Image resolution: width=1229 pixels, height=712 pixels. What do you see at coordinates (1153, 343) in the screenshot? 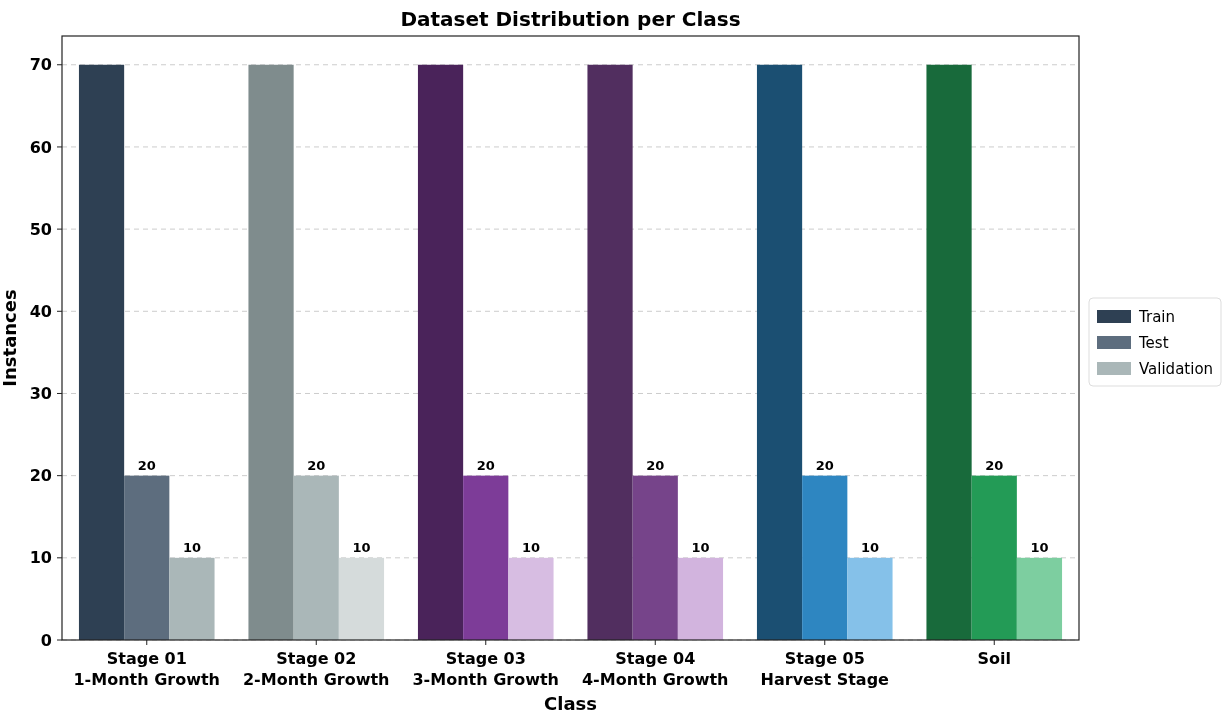
I see `legend-label: Test` at bounding box center [1153, 343].